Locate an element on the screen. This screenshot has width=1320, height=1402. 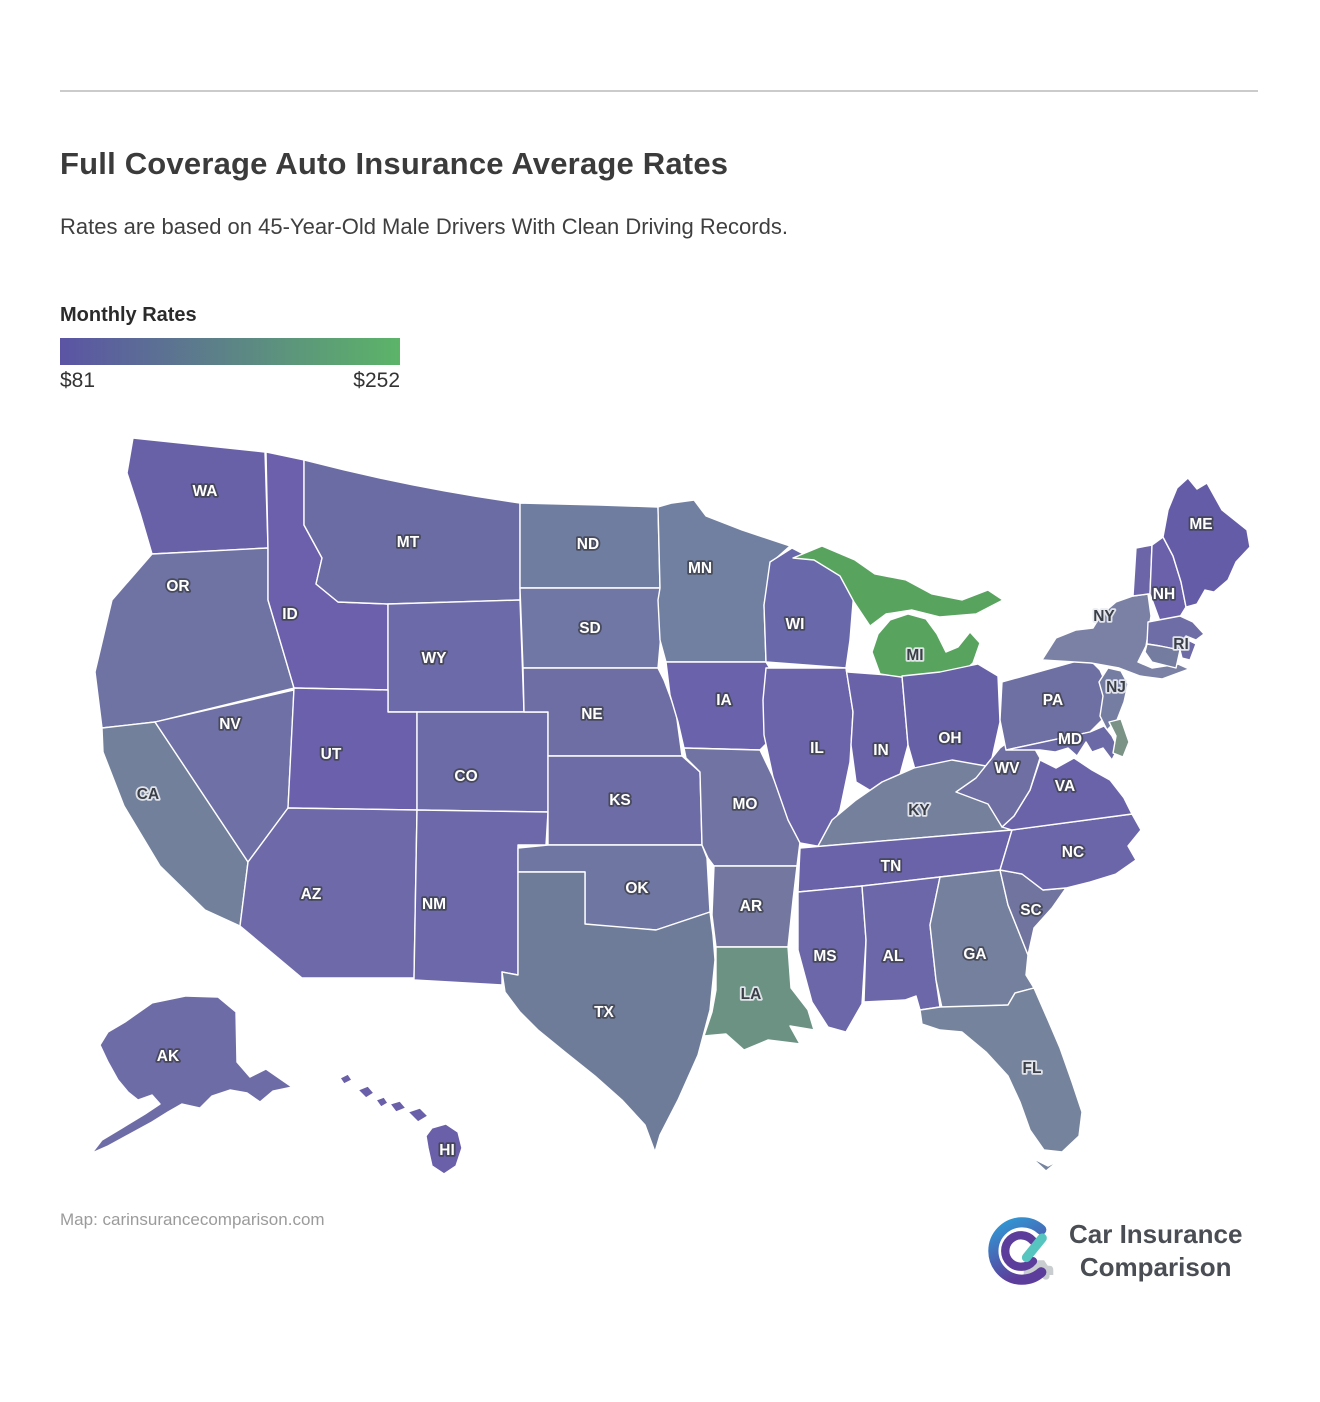
state-sd is located at coordinates (592, 628).